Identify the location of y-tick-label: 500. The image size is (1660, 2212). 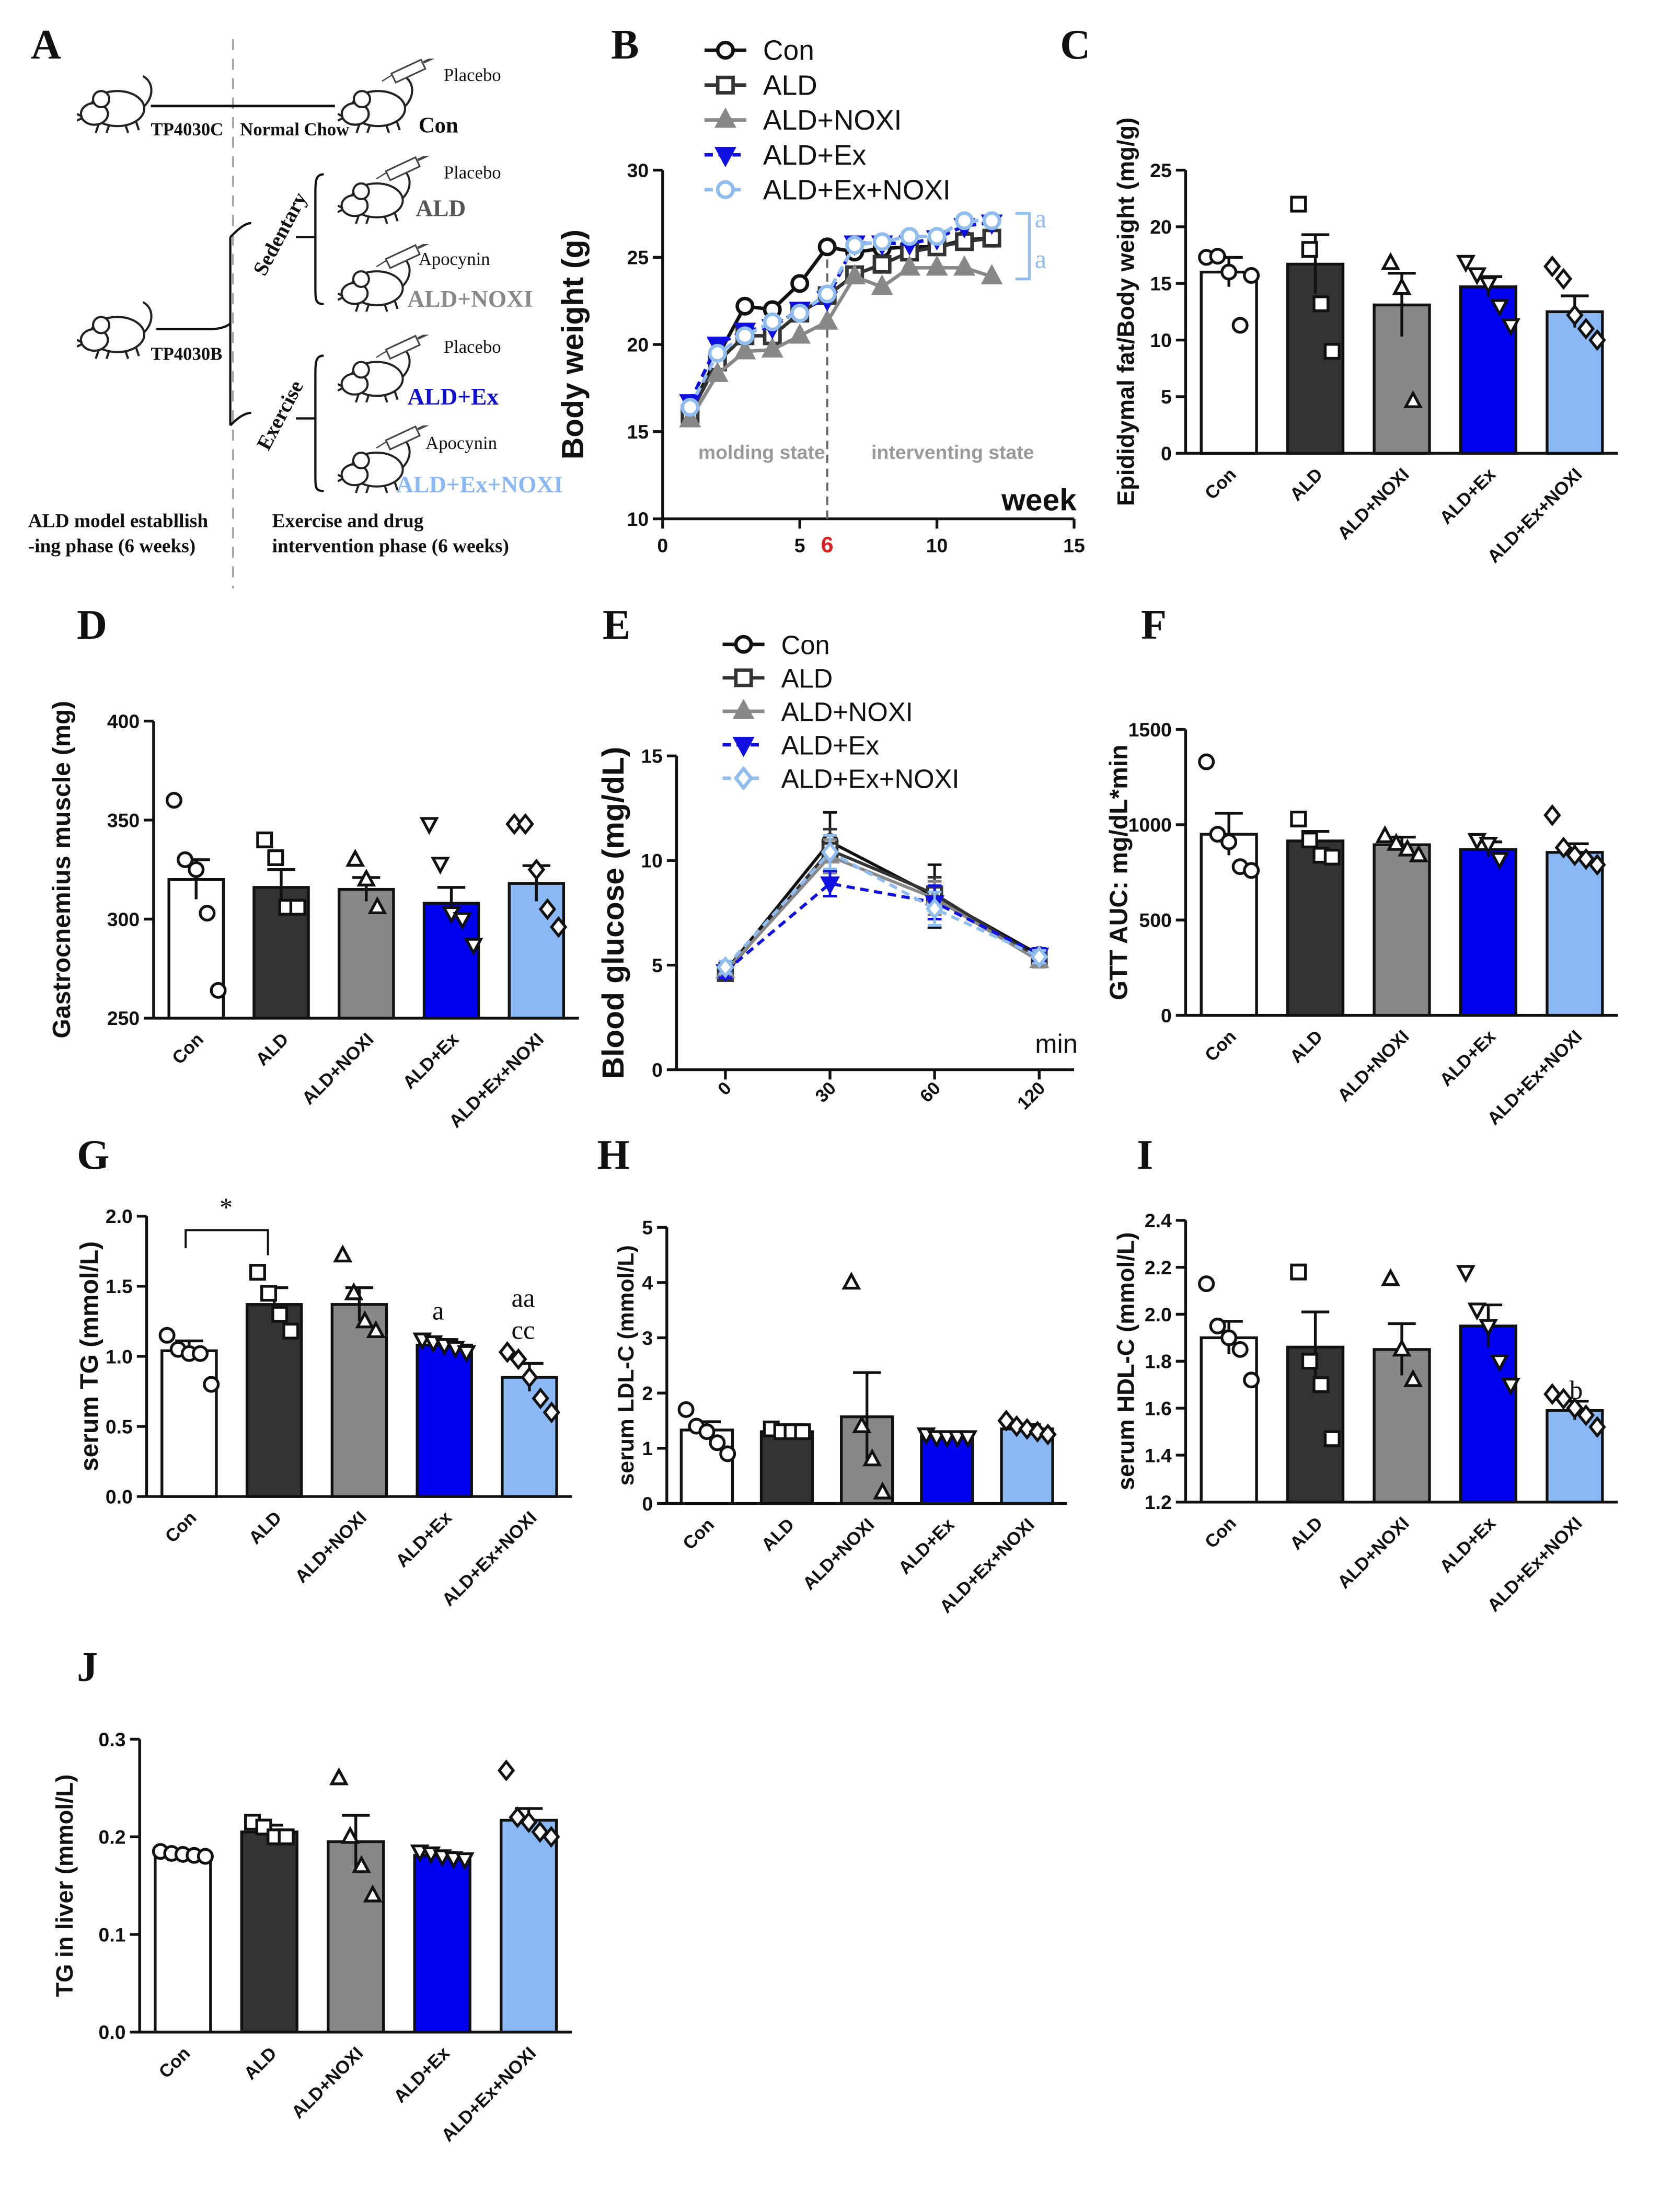
(1155, 920).